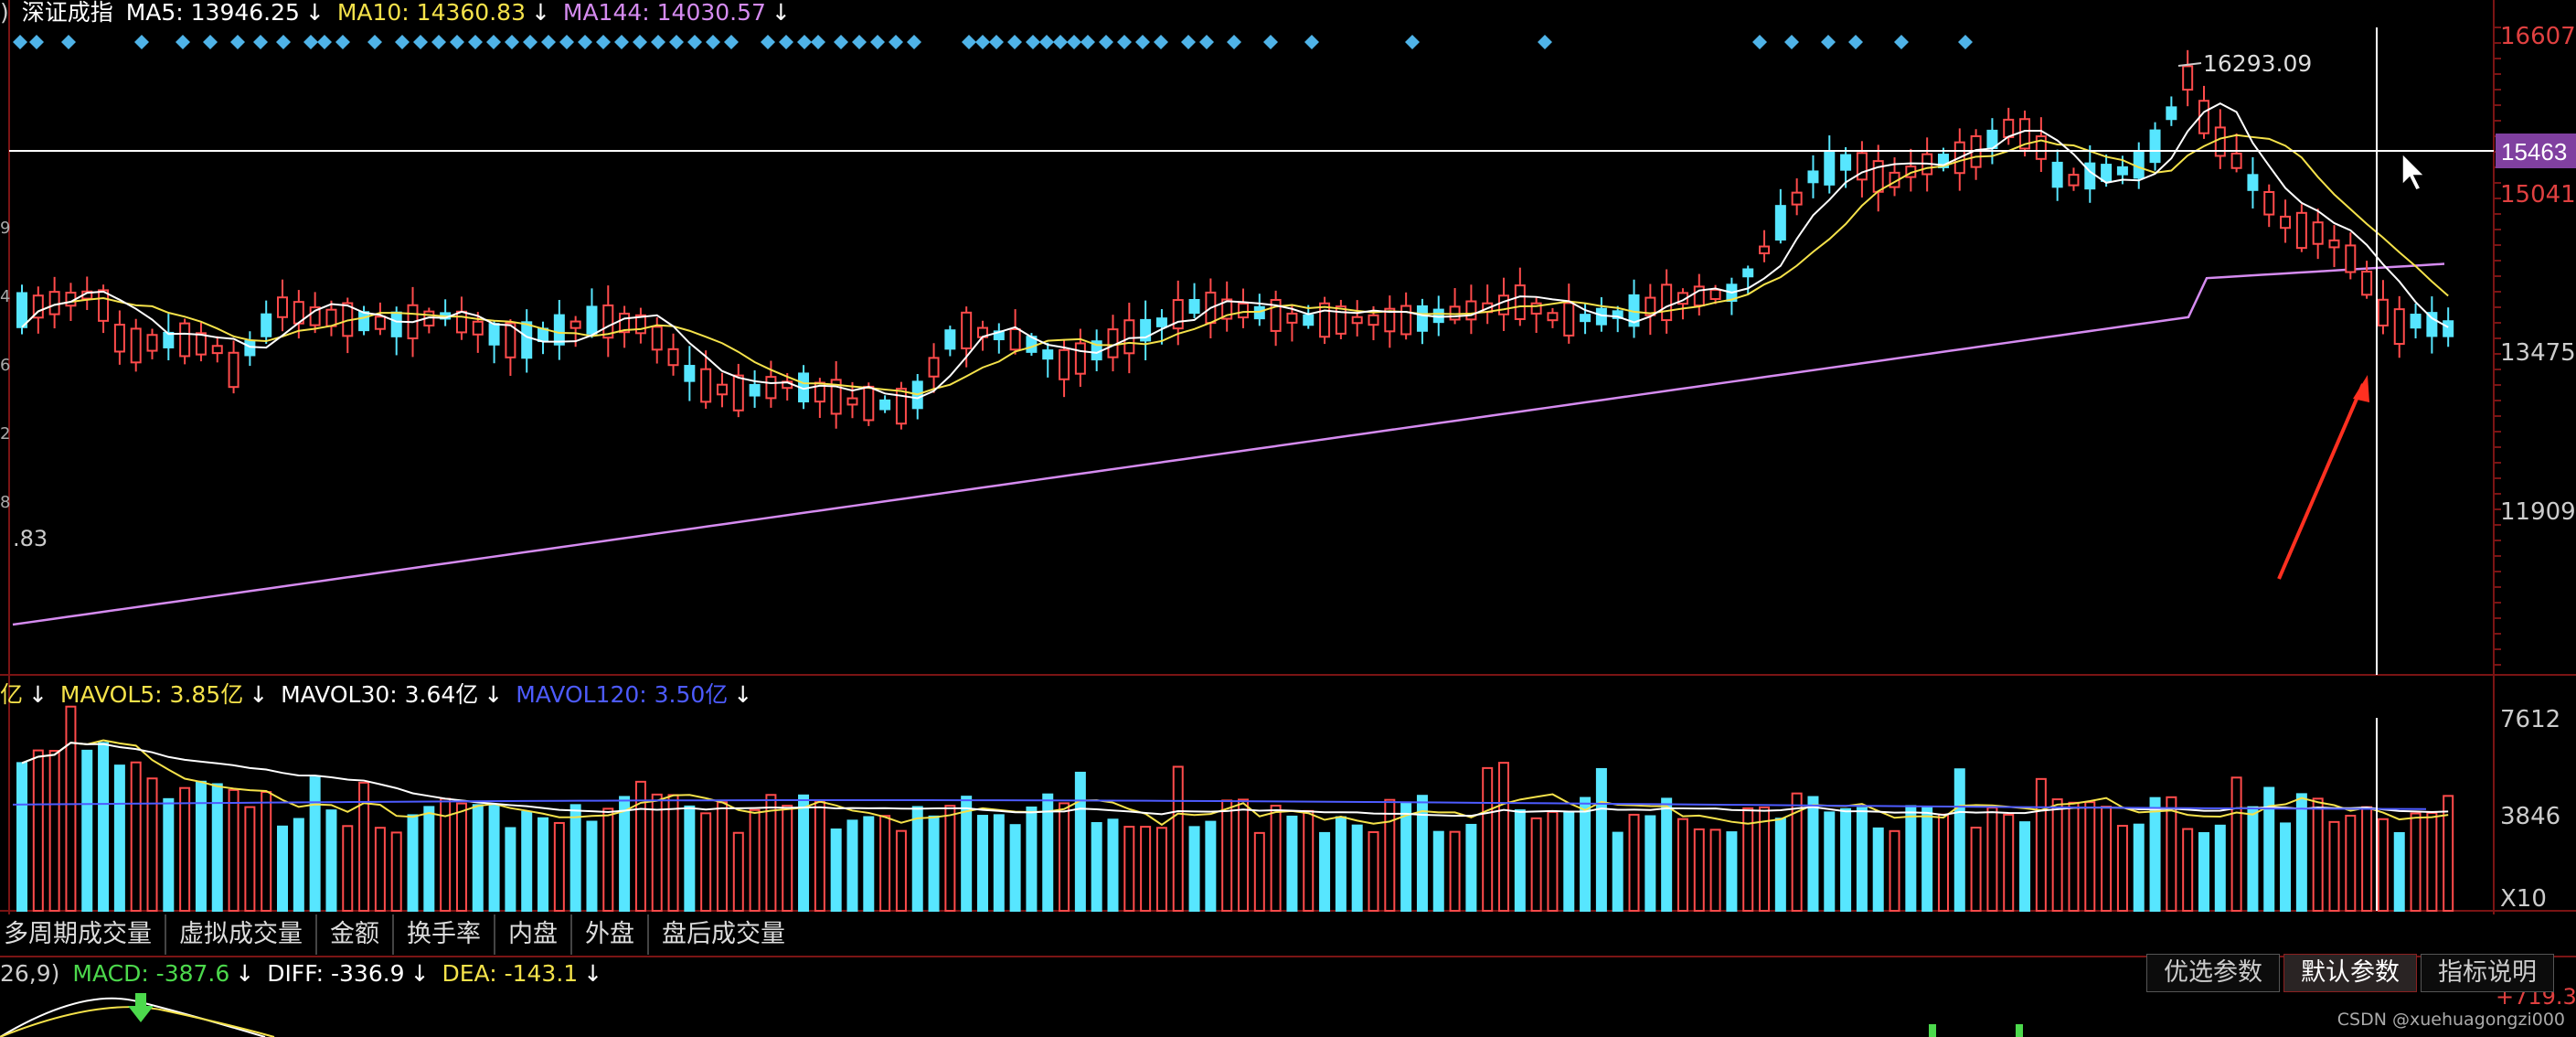 The image size is (2576, 1037). What do you see at coordinates (241, 934) in the screenshot?
I see `tab-virtual-volume: 虚拟成交量` at bounding box center [241, 934].